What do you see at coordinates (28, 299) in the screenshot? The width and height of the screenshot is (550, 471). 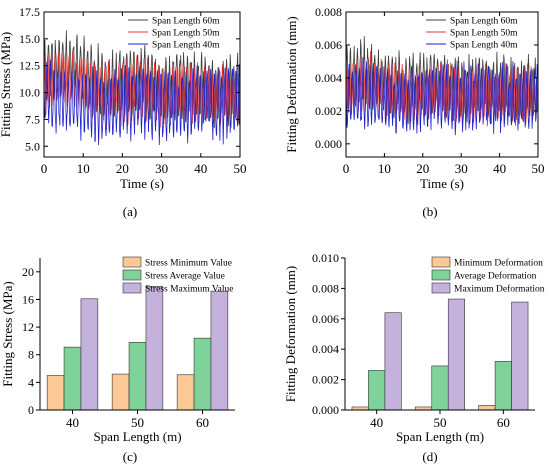 I see `y-tick-label: 16` at bounding box center [28, 299].